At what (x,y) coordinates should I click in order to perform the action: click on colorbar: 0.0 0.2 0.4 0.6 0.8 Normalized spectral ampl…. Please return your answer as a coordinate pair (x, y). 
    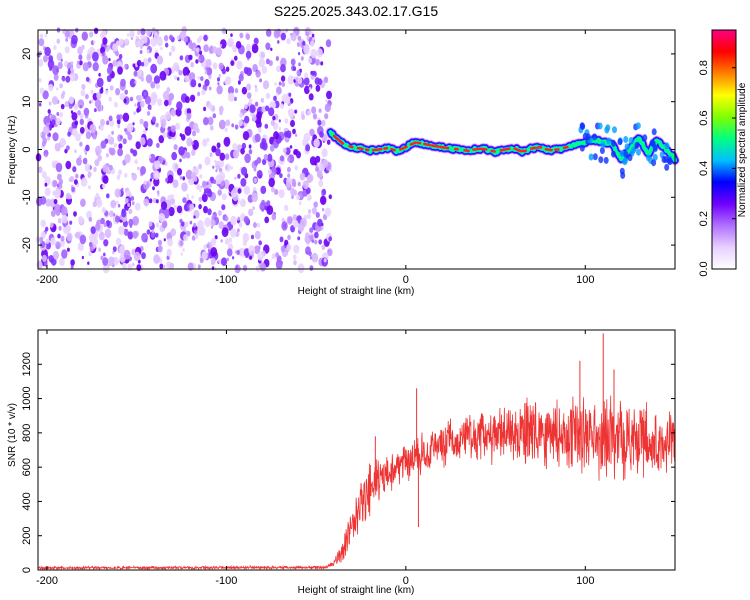
    Looking at the image, I should click on (723, 153).